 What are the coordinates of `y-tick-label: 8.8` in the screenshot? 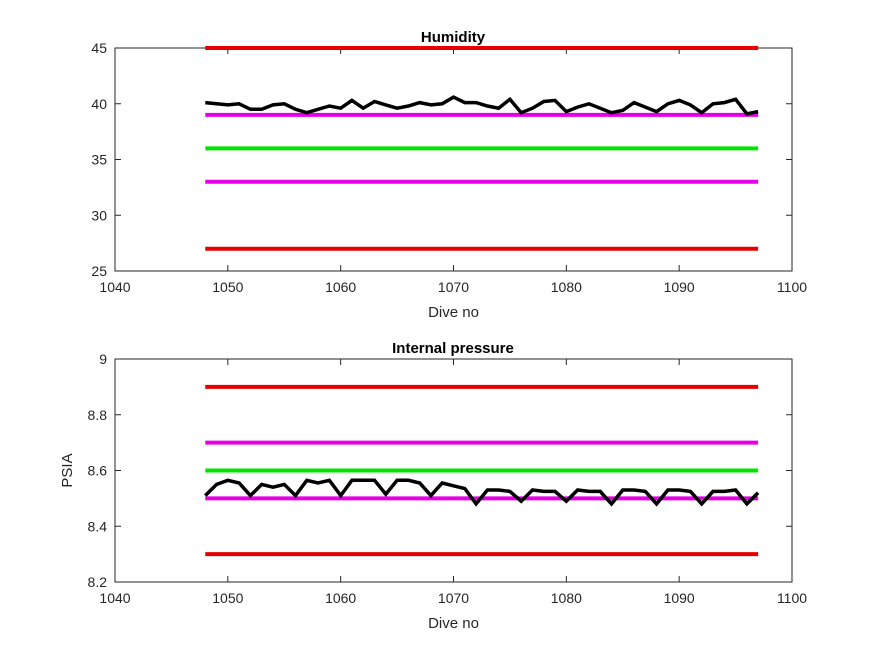 It's located at (98, 415).